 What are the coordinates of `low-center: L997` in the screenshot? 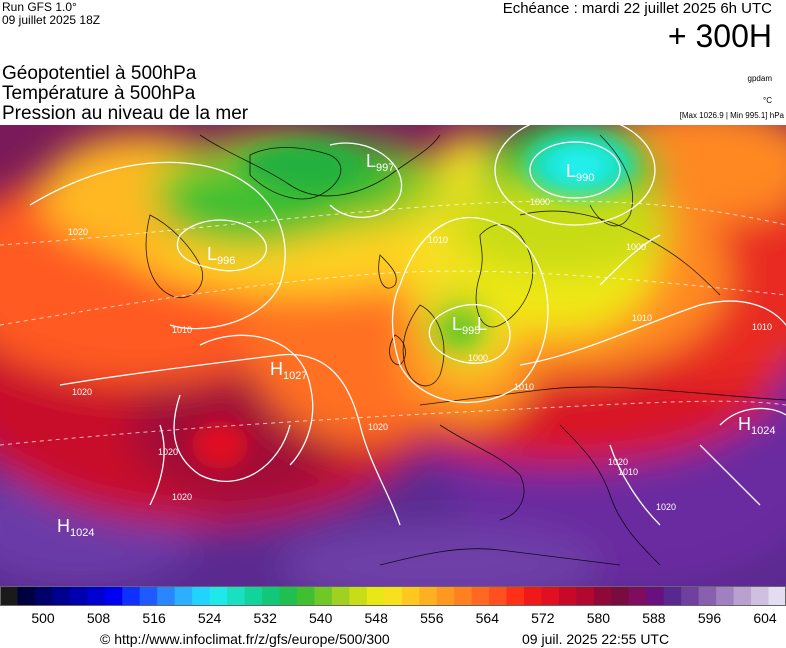 It's located at (380, 162).